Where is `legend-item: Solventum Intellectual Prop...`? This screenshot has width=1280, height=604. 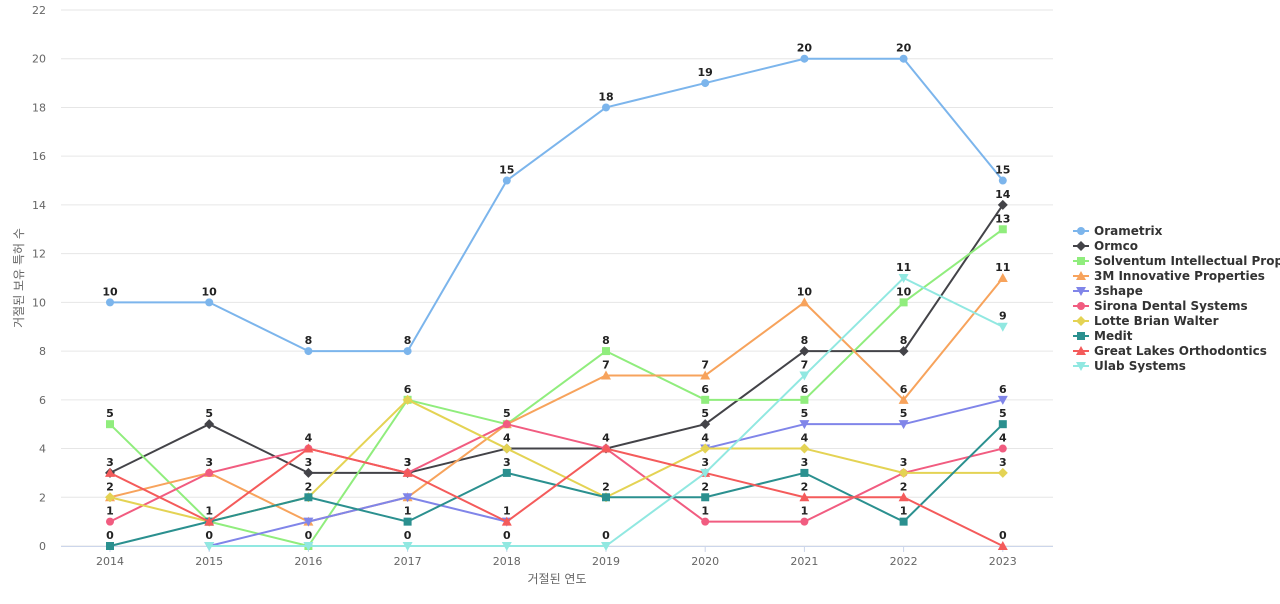 legend-item: Solventum Intellectual Prop... is located at coordinates (1176, 261).